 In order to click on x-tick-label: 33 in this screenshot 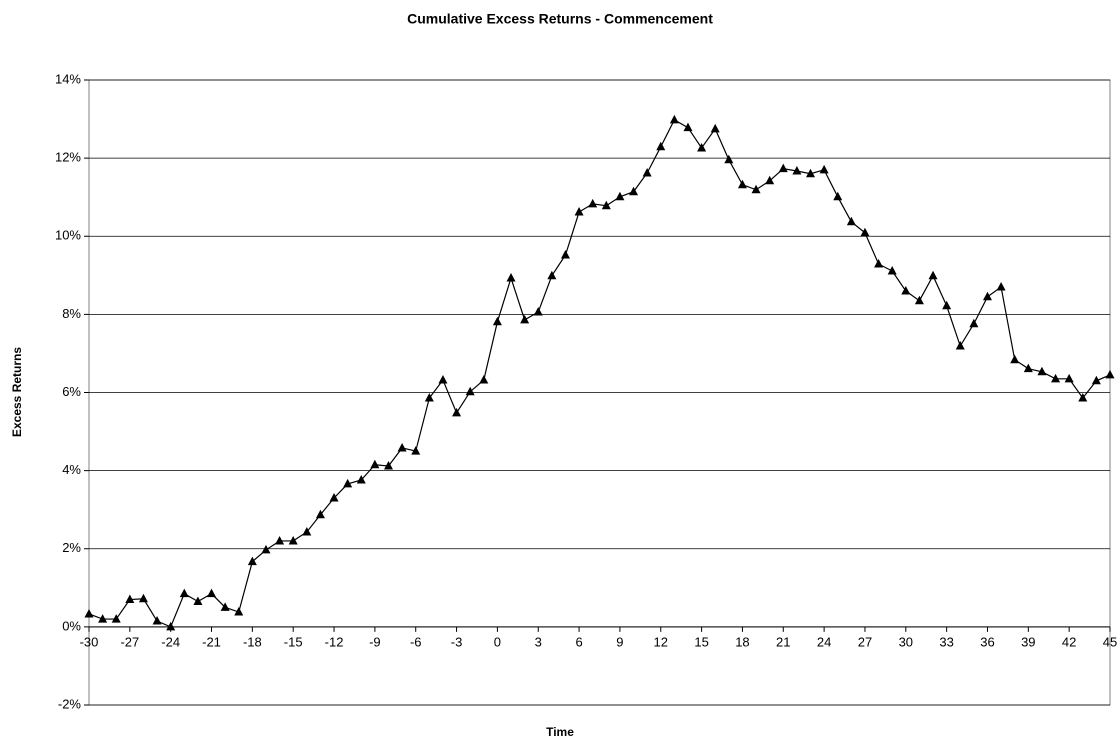, I will do `click(946, 641)`.